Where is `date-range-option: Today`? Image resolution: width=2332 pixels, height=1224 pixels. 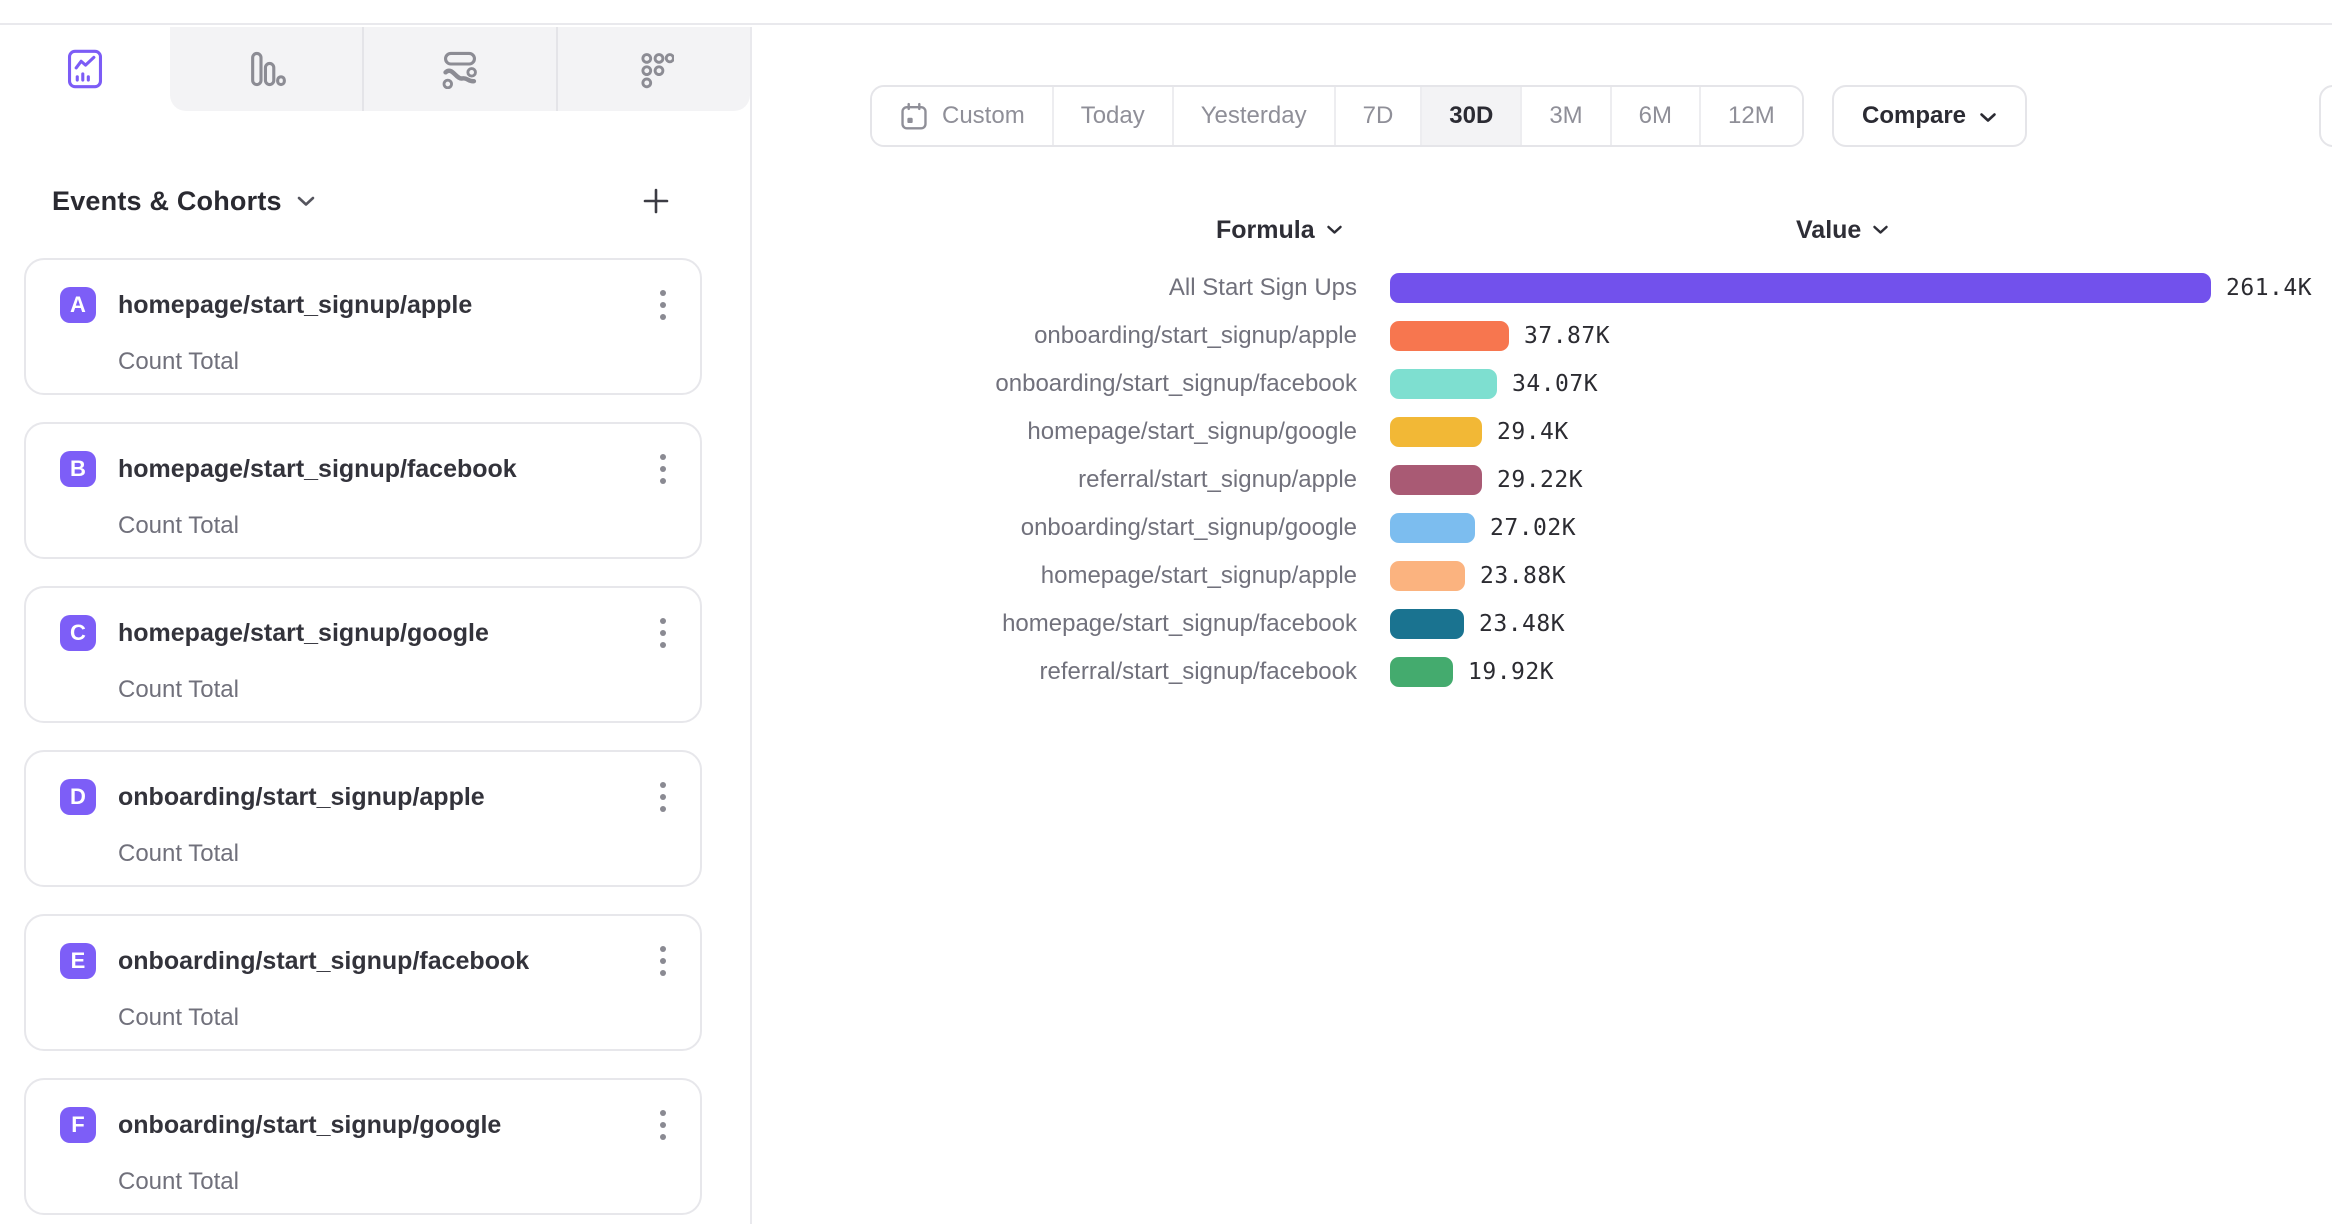 date-range-option: Today is located at coordinates (1111, 116).